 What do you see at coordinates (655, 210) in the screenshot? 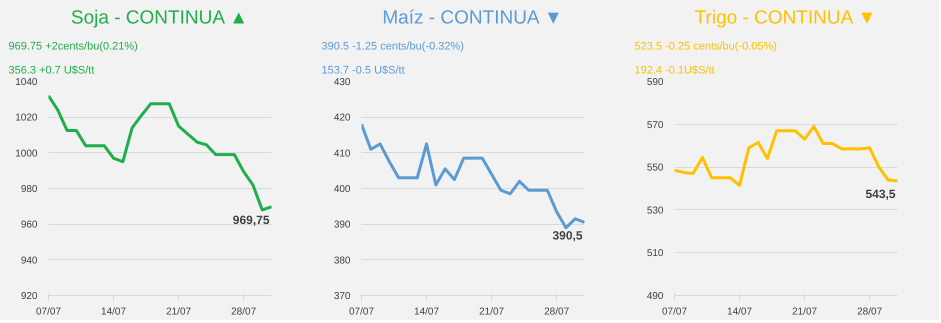
I see `y-tick-label: 530` at bounding box center [655, 210].